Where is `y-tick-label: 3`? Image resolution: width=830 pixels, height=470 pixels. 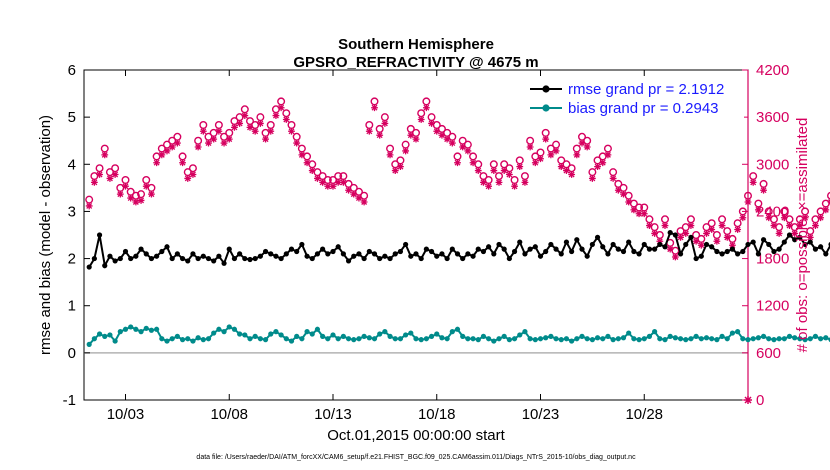 y-tick-label: 3 is located at coordinates (72, 211).